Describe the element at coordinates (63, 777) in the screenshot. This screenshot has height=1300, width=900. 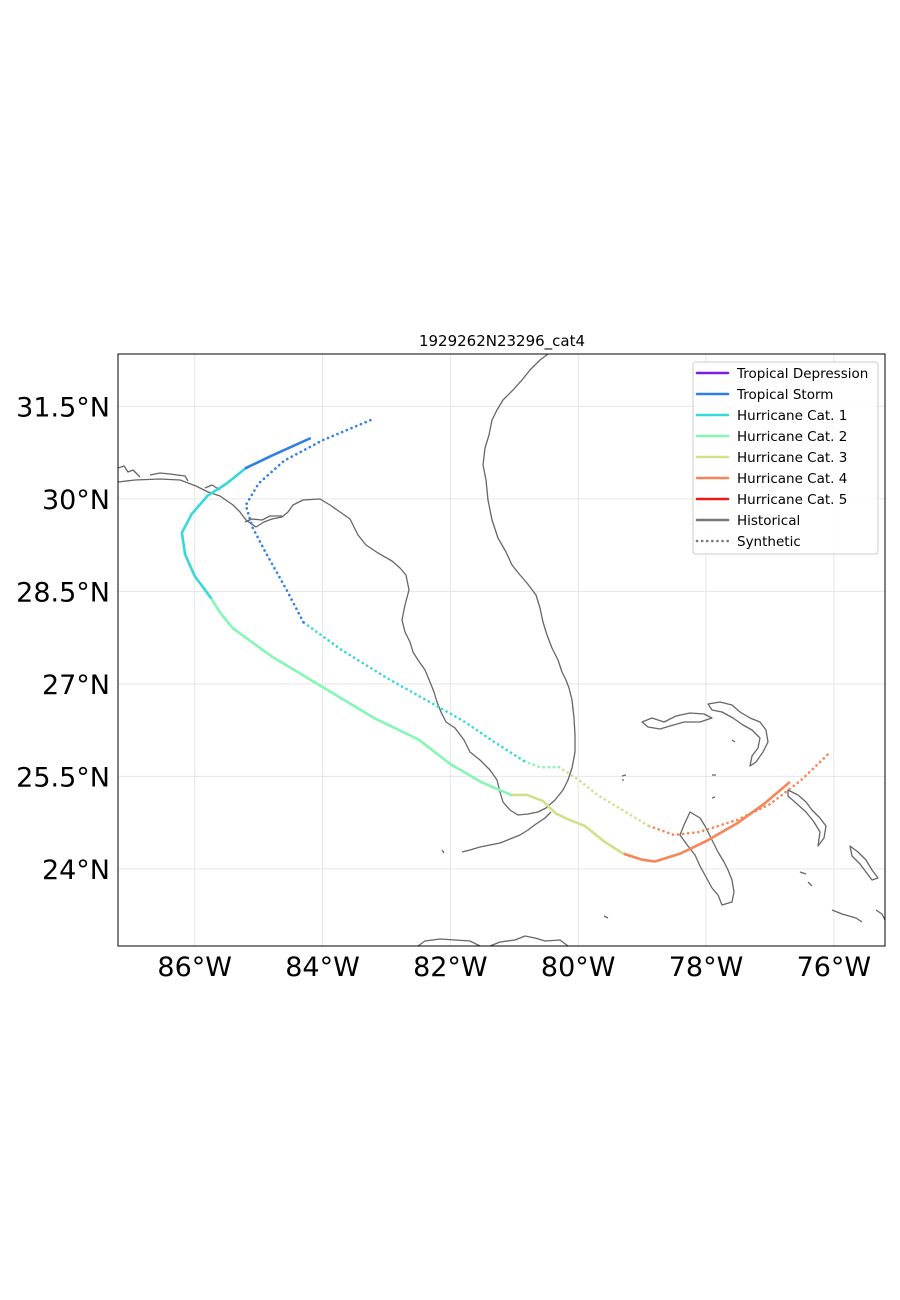
I see `y-tick-label: 25.5°N` at that location.